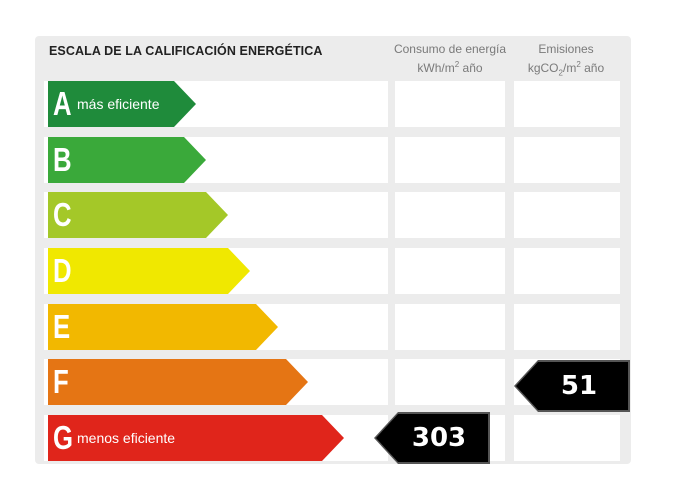  I want to click on consumo-header-unit: kWh/m2 año, so click(450, 67).